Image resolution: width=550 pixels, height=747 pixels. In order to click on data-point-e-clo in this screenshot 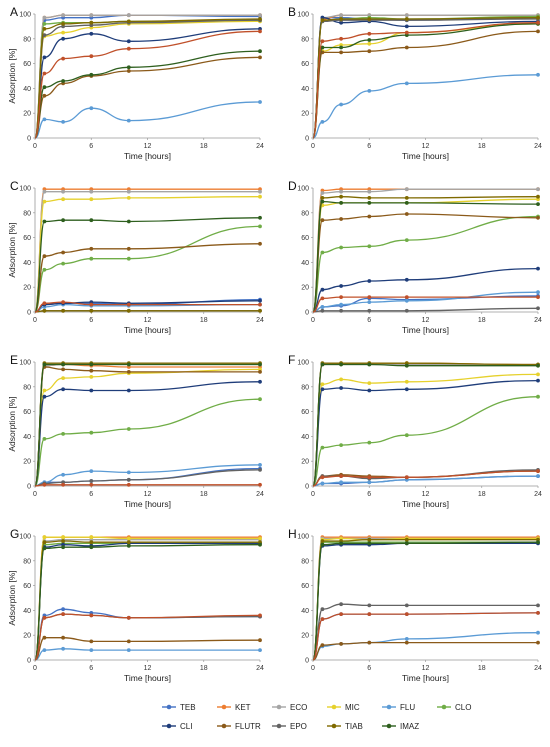, I will do `click(260, 399)`.